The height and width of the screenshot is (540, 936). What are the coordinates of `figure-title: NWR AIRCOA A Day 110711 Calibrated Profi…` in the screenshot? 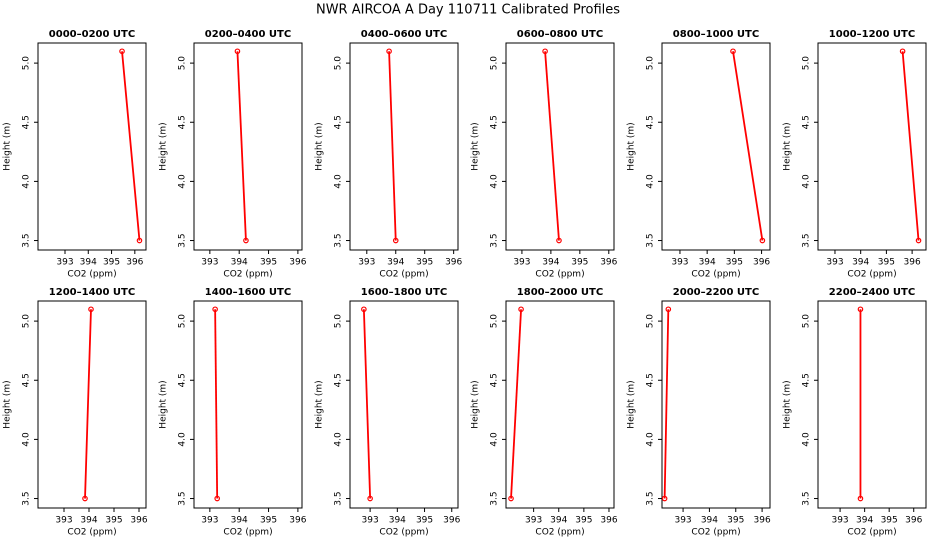 It's located at (468, 10).